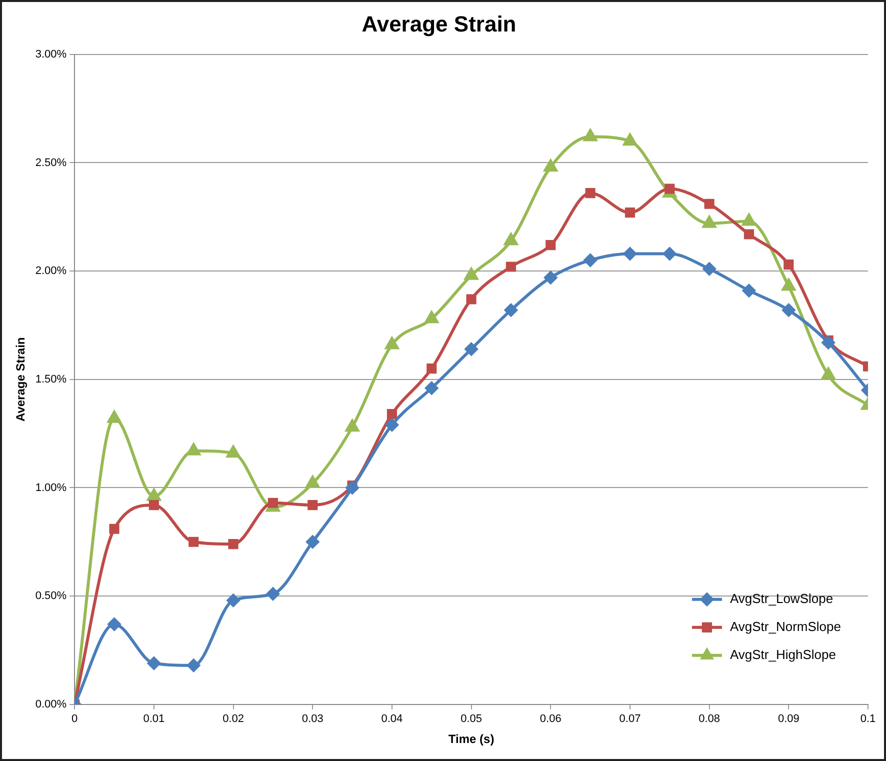 The image size is (886, 761). Describe the element at coordinates (868, 719) in the screenshot. I see `x-tick-label: 0.1` at that location.